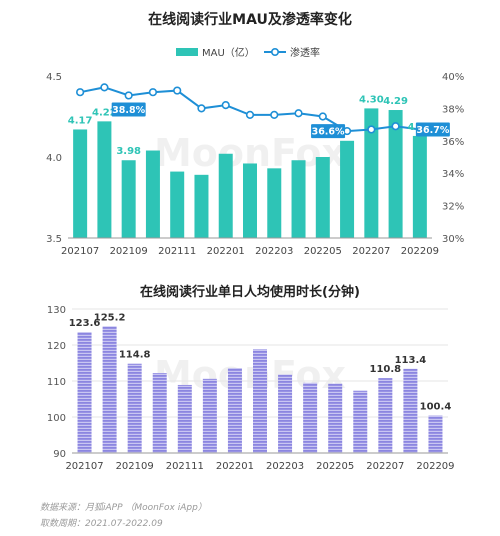  What do you see at coordinates (54, 239) in the screenshot?
I see `y-left-tick-label: 3.5` at bounding box center [54, 239].